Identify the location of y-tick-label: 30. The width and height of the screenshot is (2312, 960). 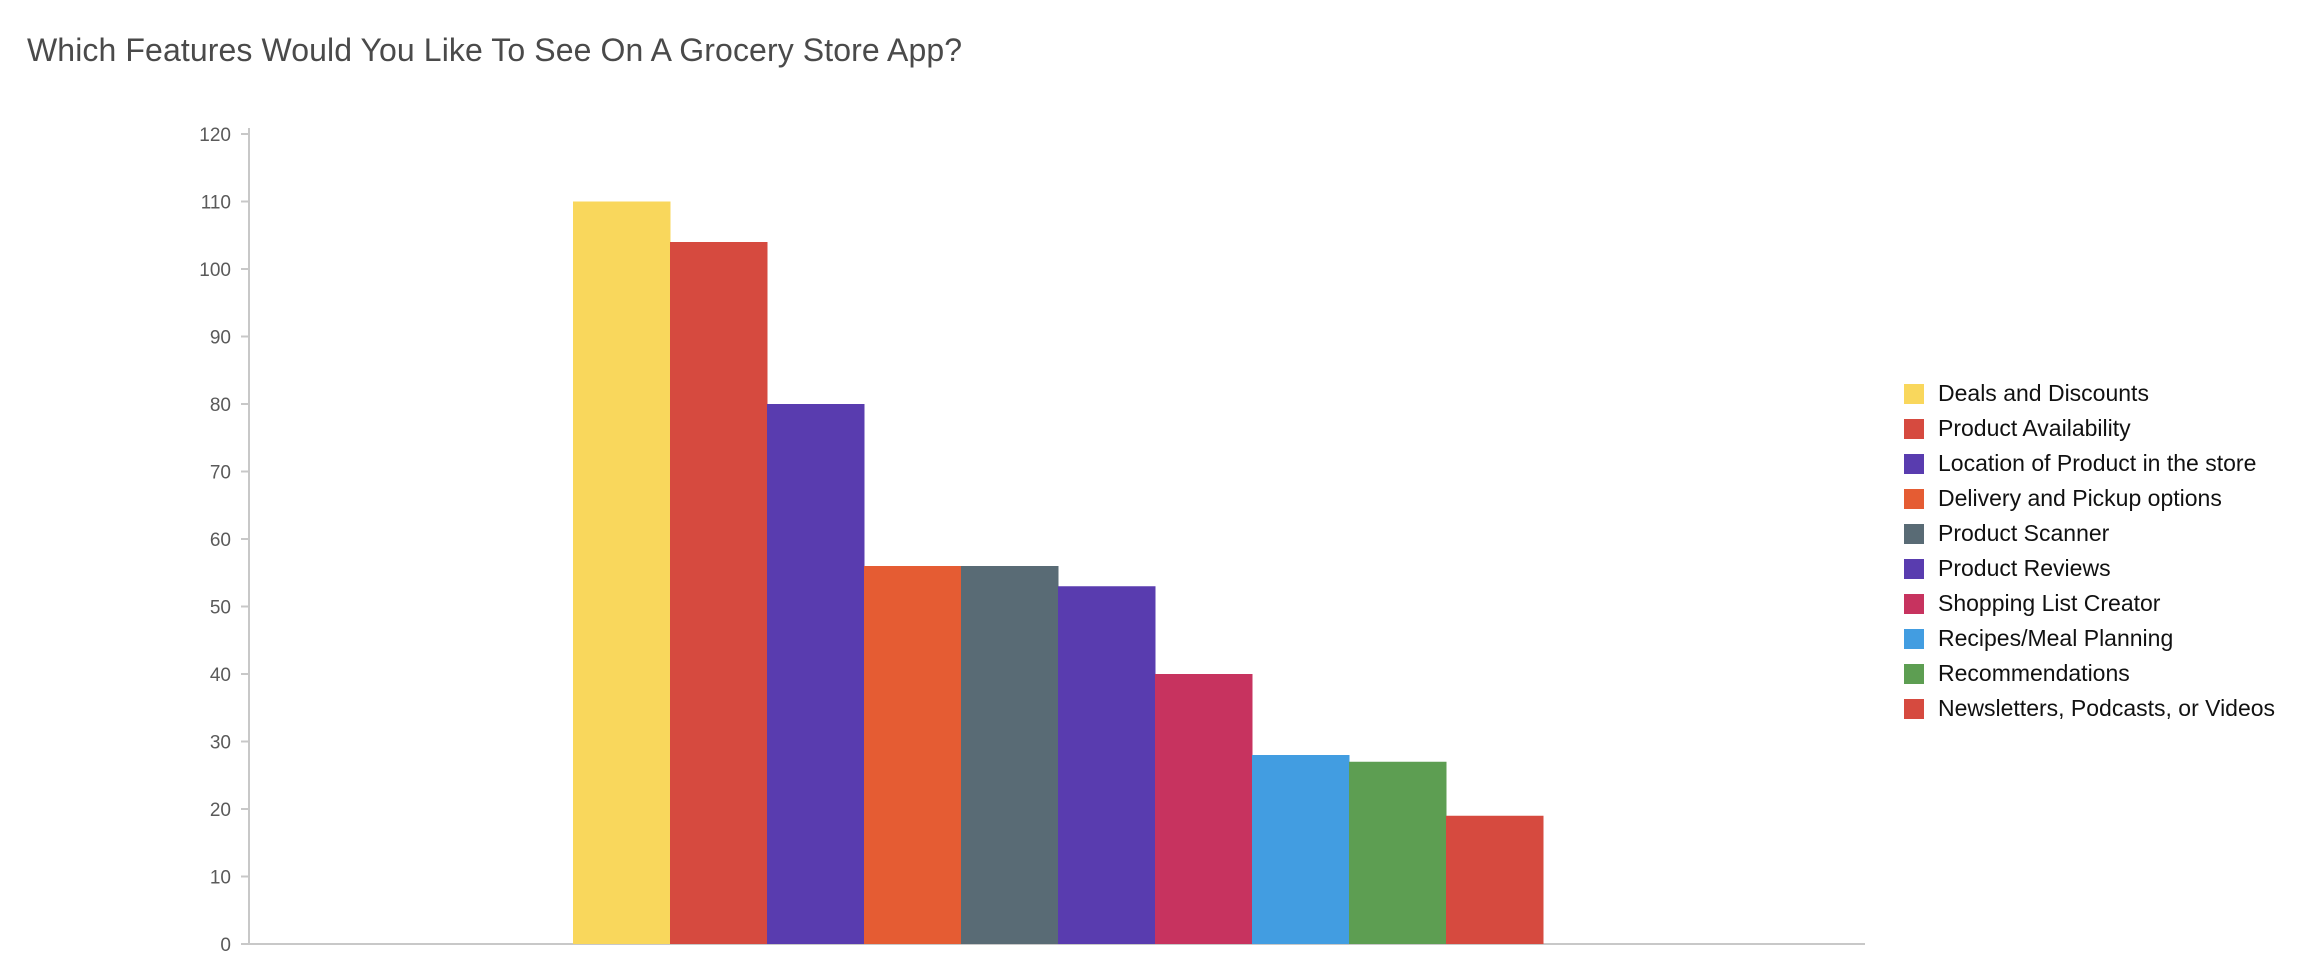
(220, 743).